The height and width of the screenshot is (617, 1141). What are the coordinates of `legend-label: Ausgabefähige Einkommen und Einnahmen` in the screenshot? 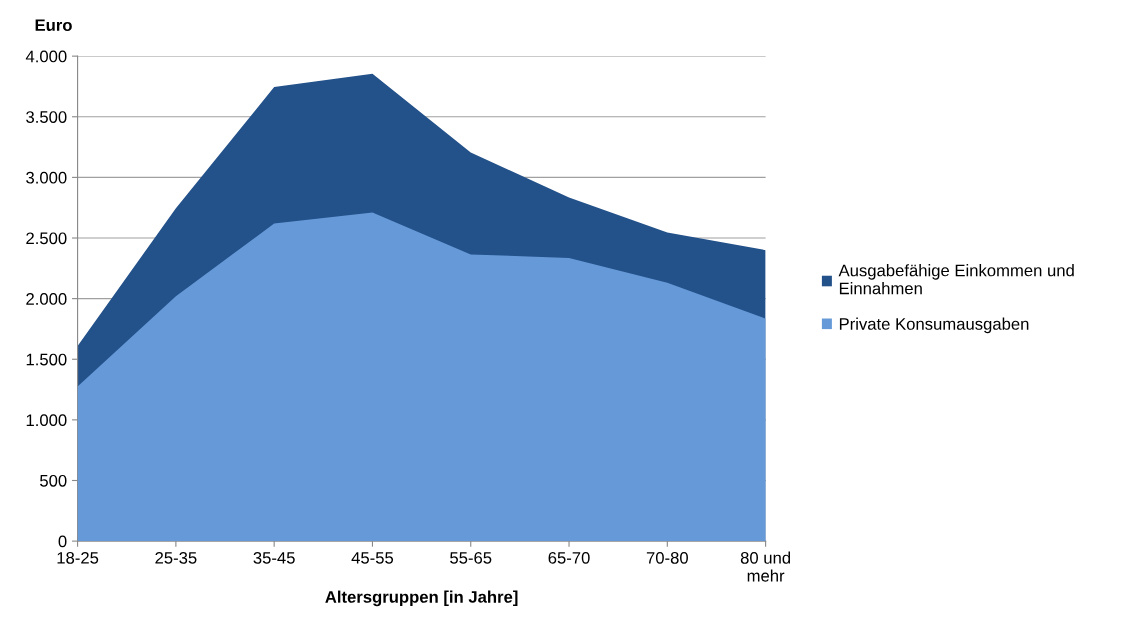 It's located at (956, 279).